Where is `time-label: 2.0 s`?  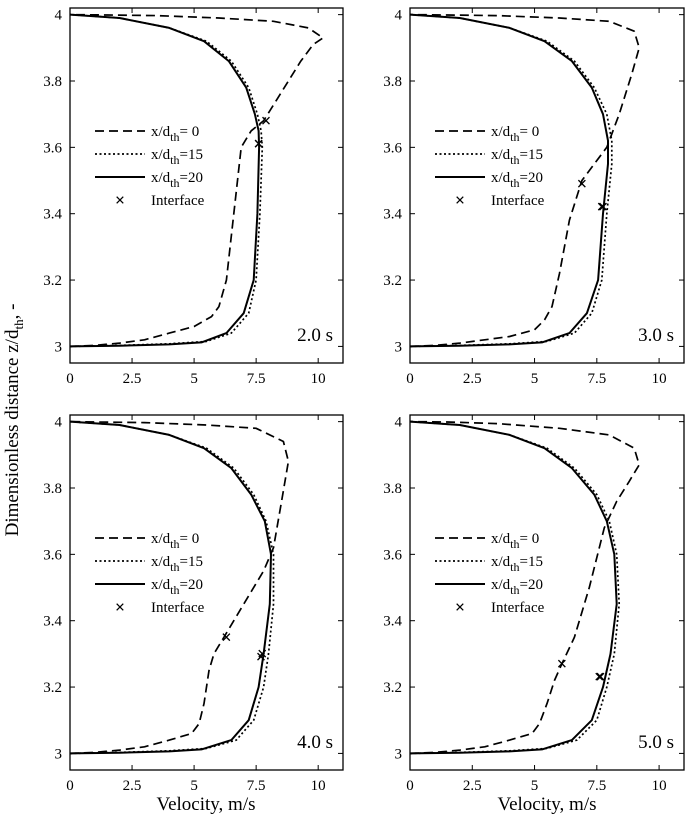
time-label: 2.0 s is located at coordinates (315, 335).